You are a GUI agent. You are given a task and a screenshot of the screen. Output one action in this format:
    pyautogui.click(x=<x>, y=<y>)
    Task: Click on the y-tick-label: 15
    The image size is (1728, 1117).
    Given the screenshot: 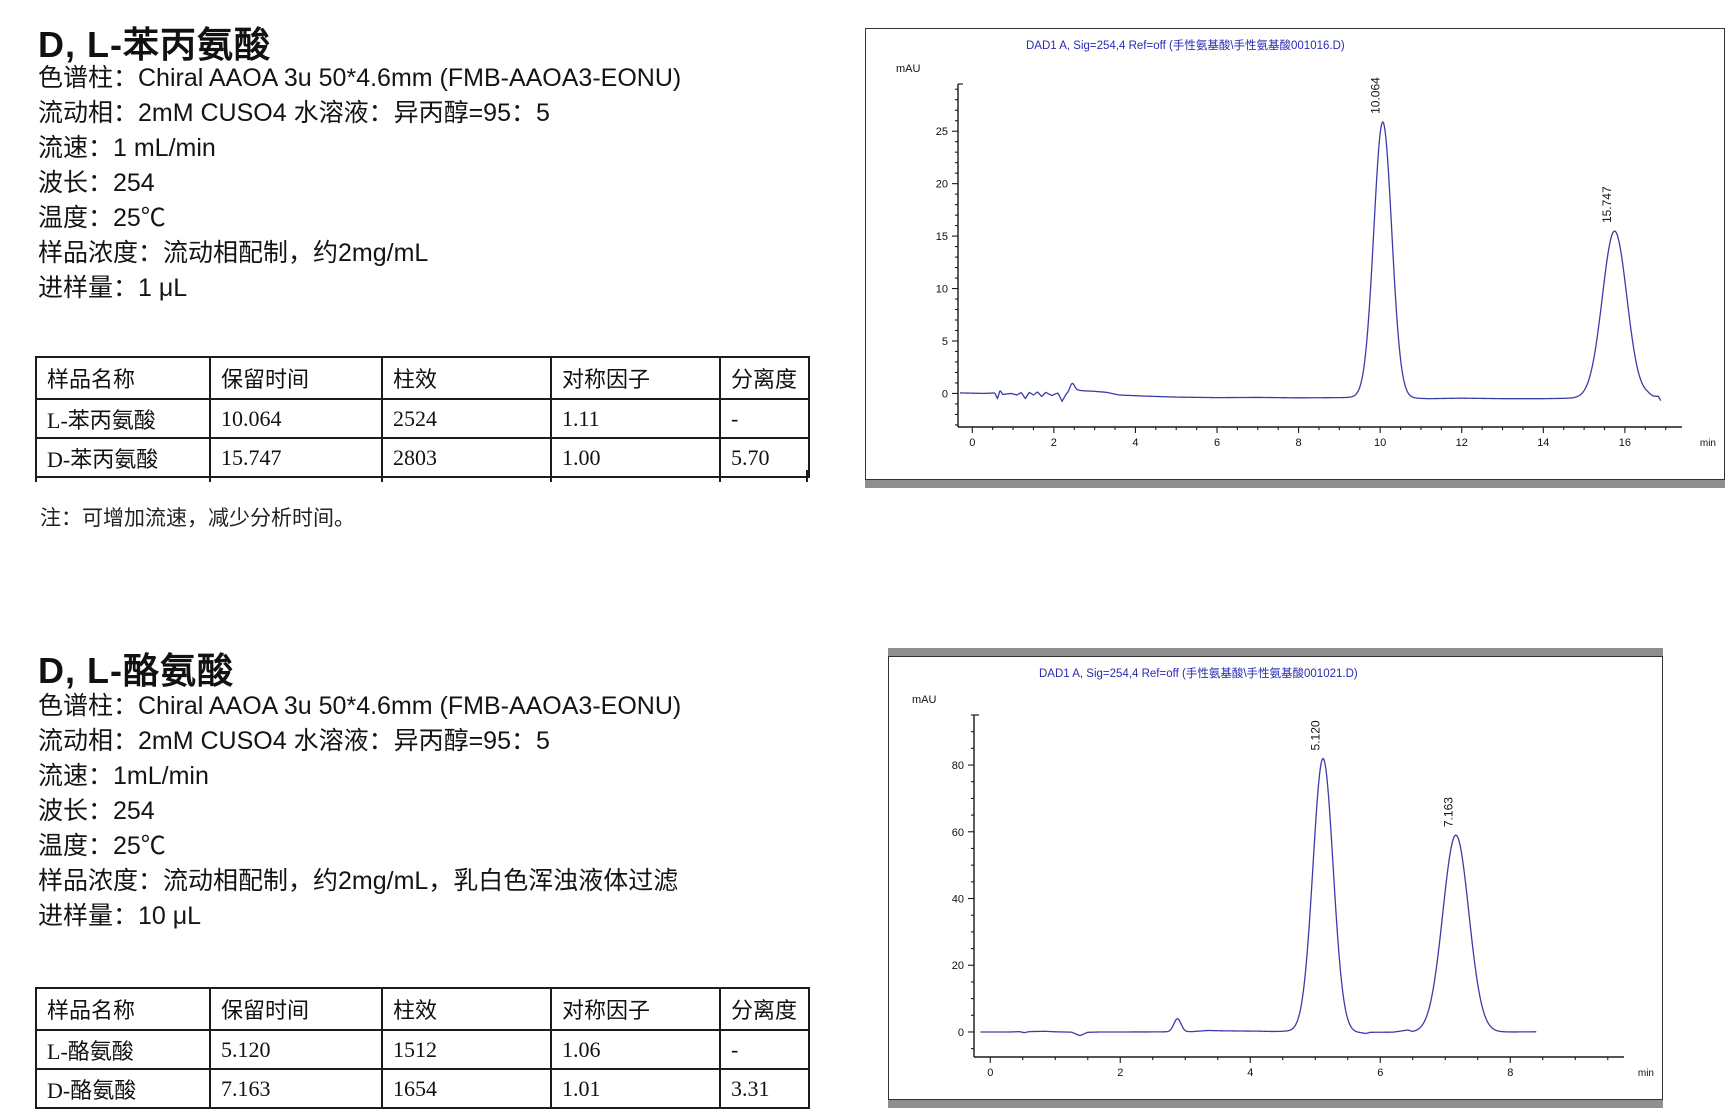 What is the action you would take?
    pyautogui.click(x=942, y=237)
    